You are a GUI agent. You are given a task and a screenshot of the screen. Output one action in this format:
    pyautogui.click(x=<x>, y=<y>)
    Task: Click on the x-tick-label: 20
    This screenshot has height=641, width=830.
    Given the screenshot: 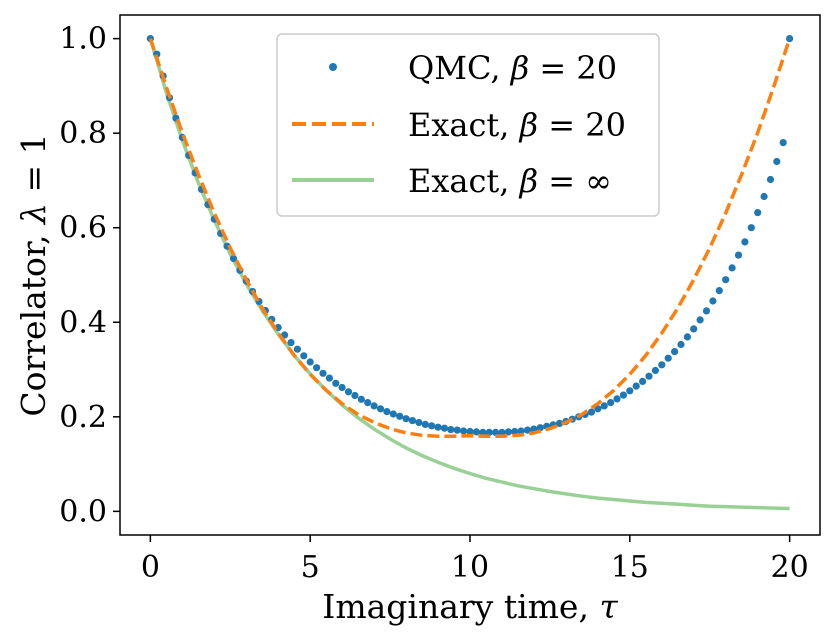 What is the action you would take?
    pyautogui.click(x=790, y=567)
    